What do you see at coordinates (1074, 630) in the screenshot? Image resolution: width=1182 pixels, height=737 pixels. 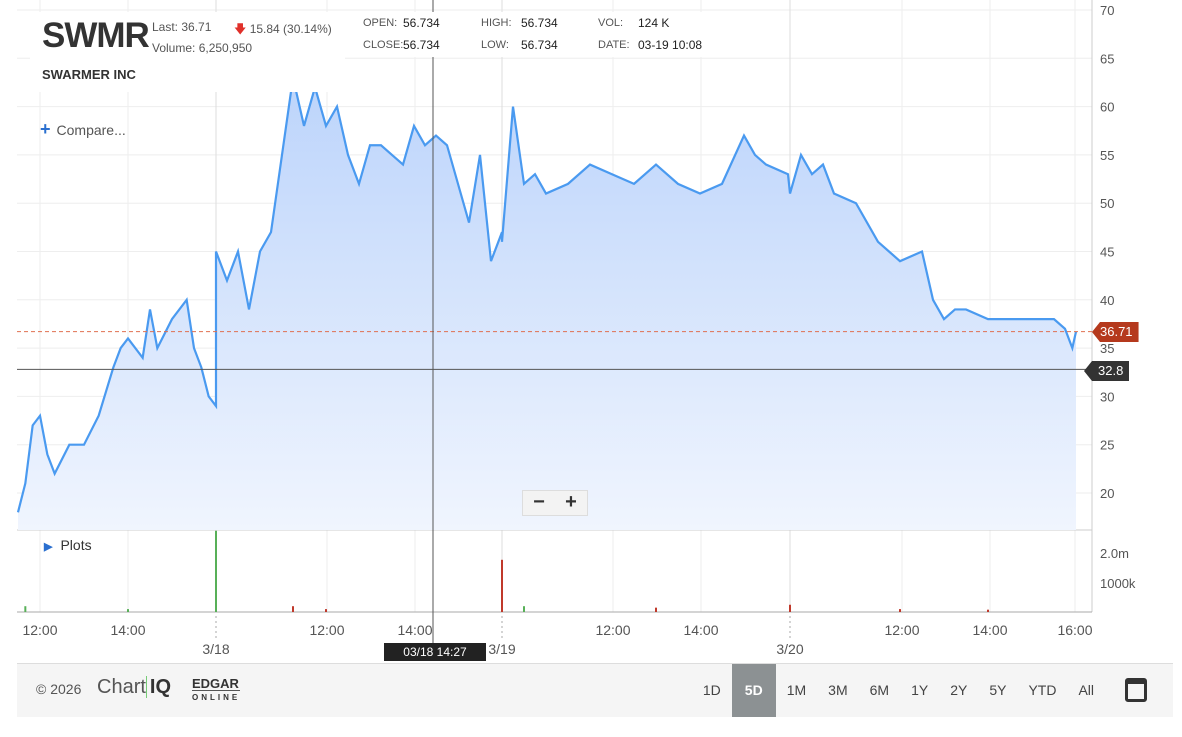 I see `x-tick-label: 16:00` at bounding box center [1074, 630].